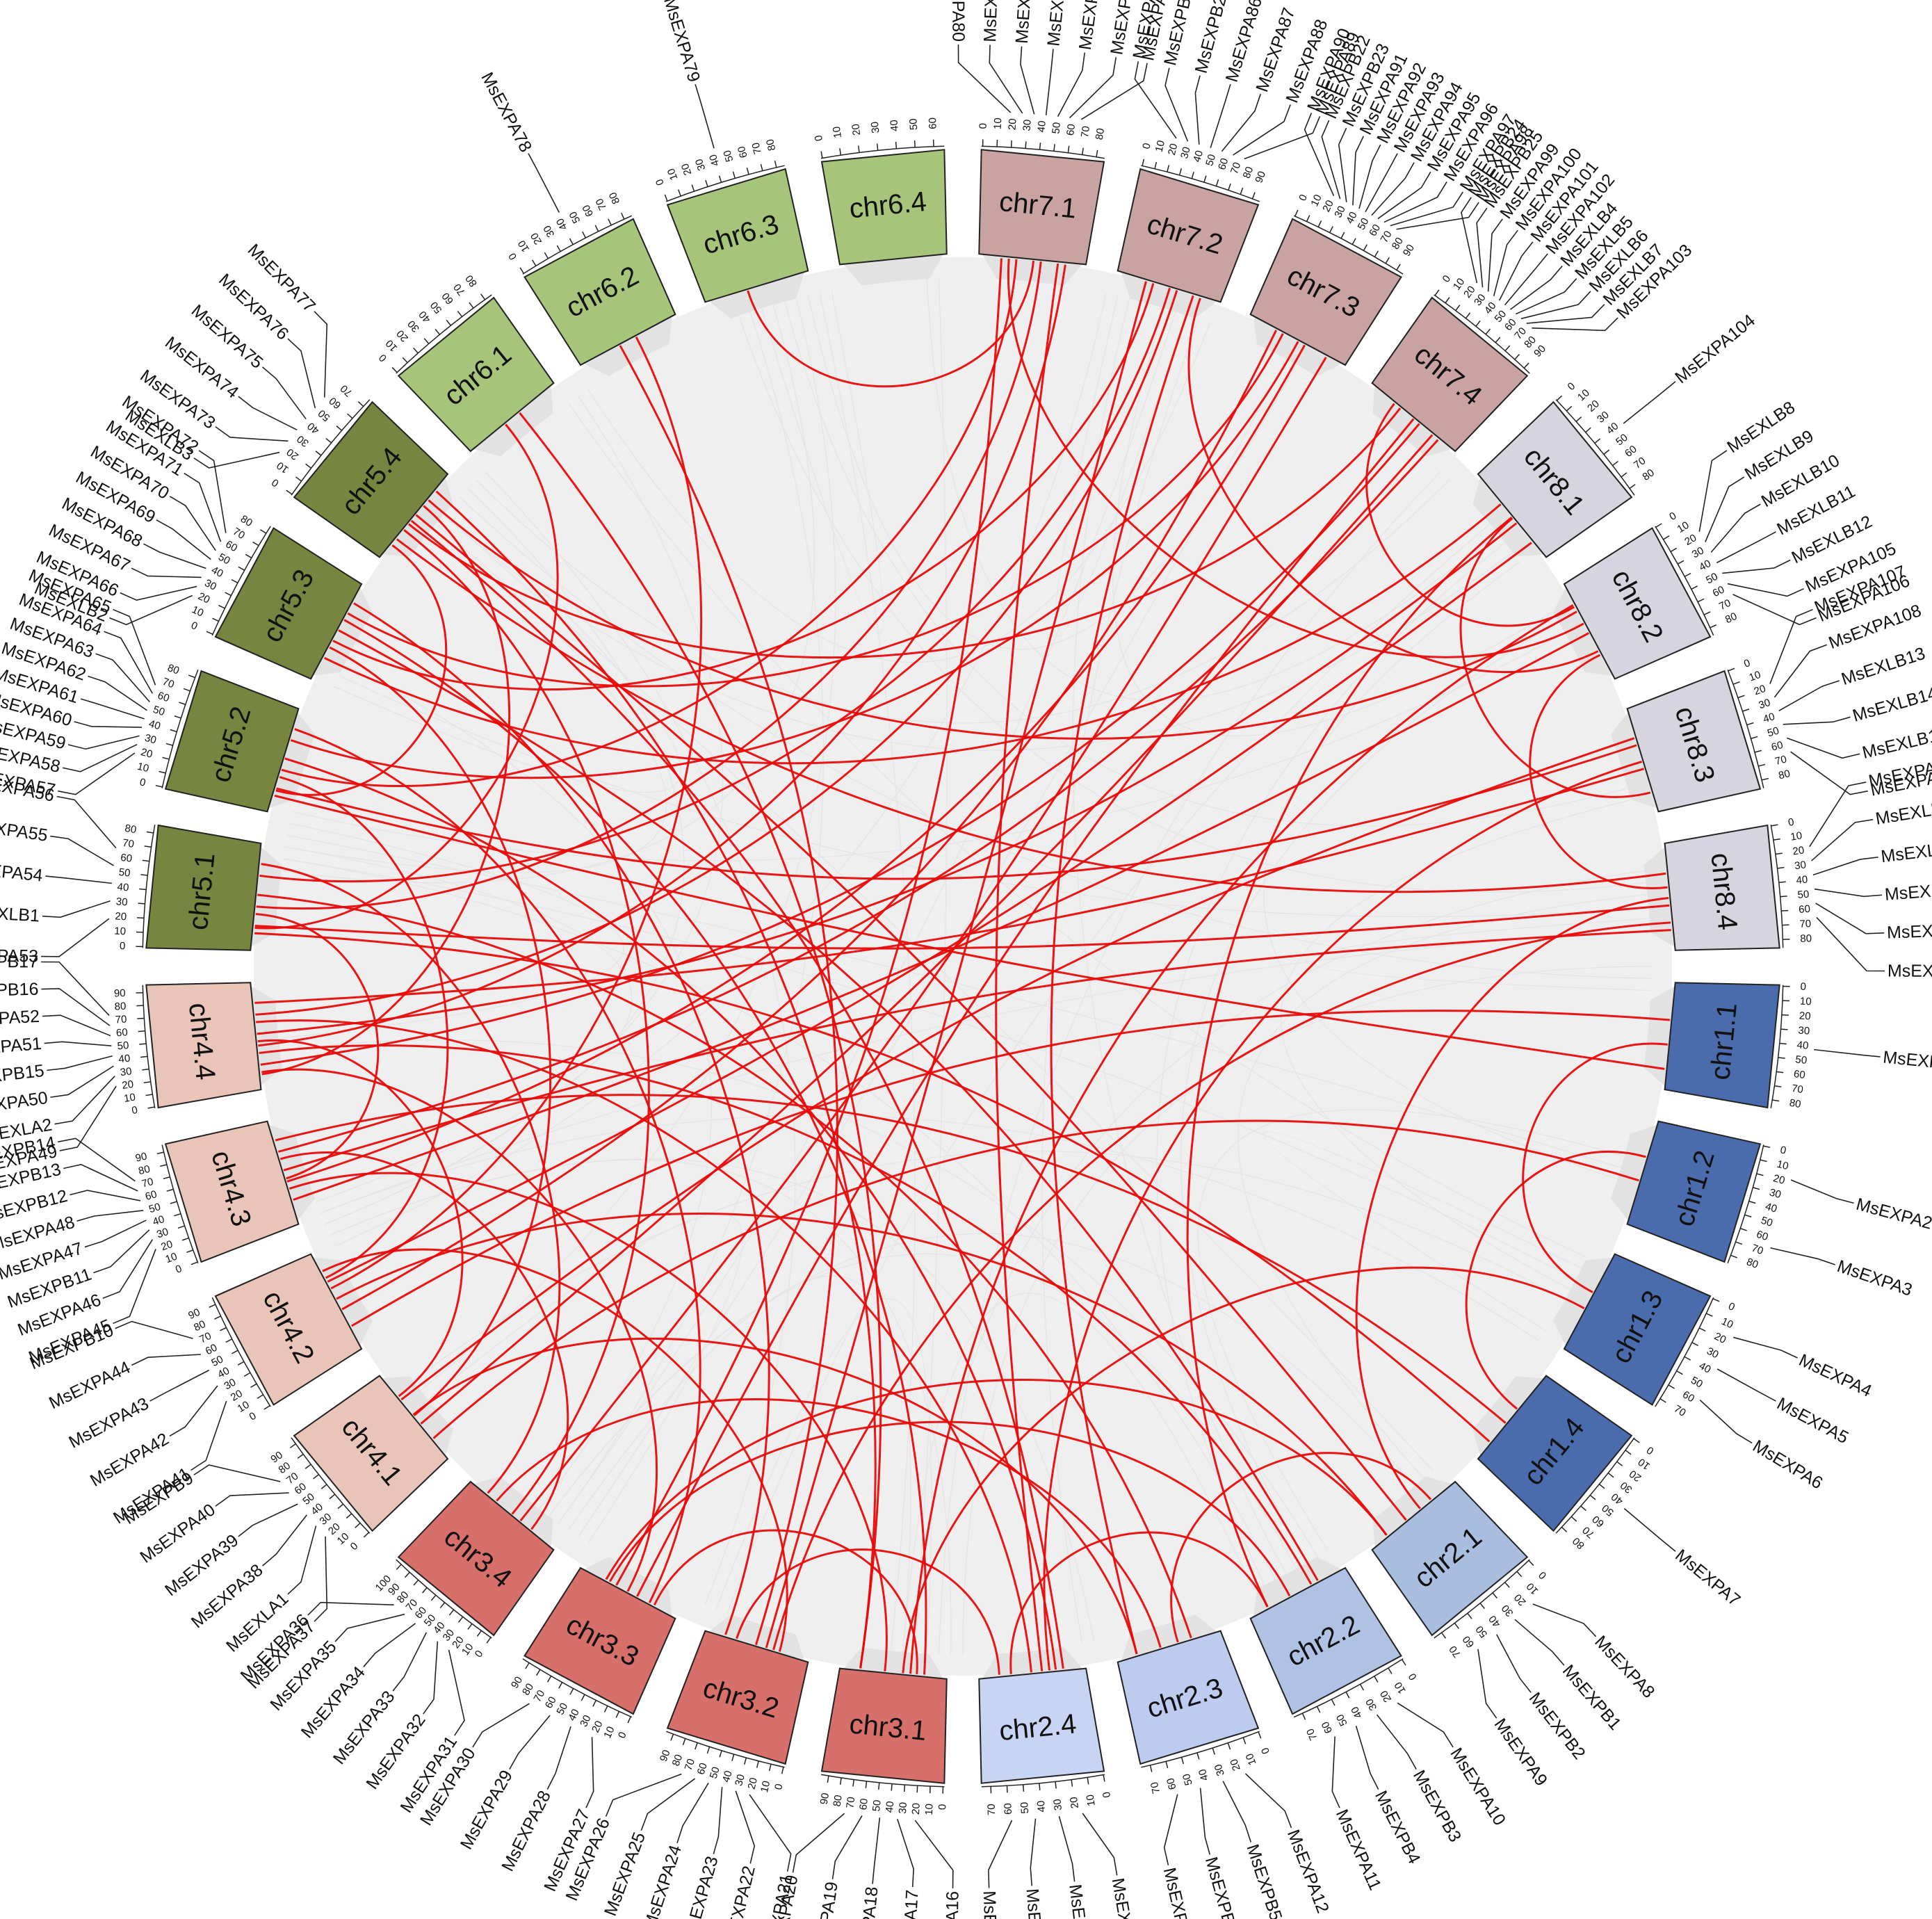 This screenshot has width=1932, height=1919. Describe the element at coordinates (1038, 205) in the screenshot. I see `chromosome-label: chr7.1` at that location.